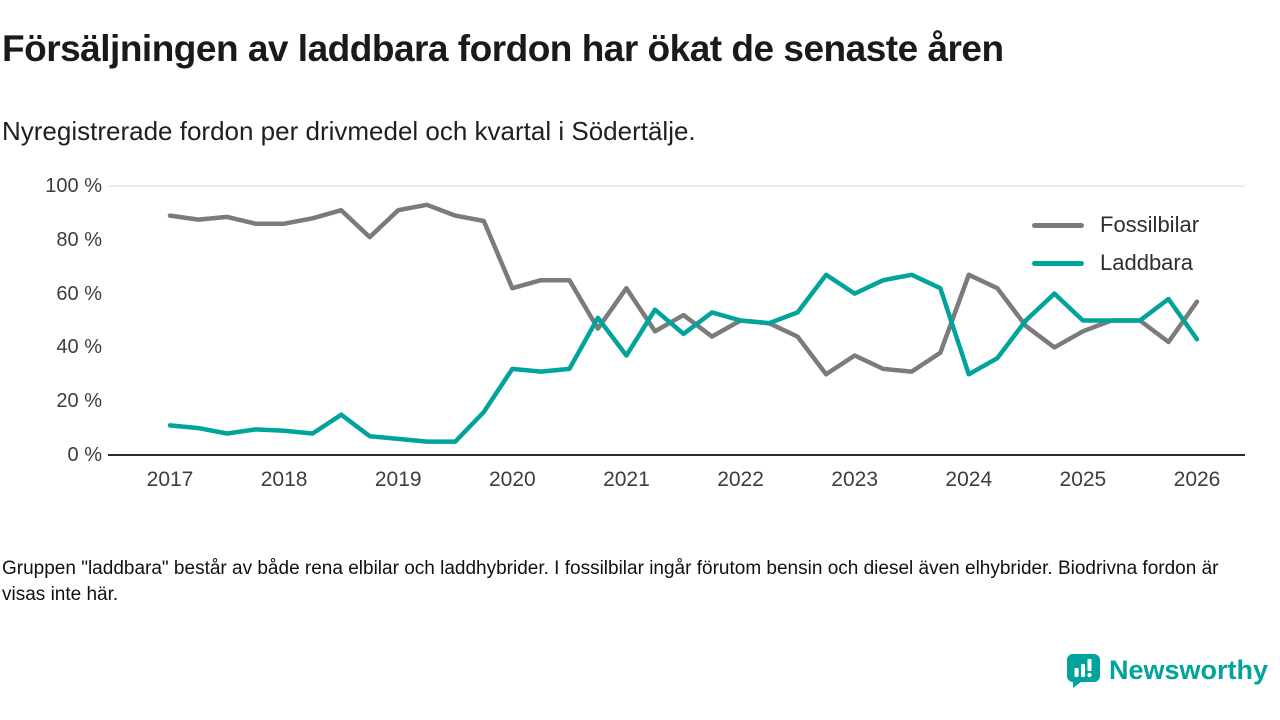 Image resolution: width=1280 pixels, height=720 pixels. Describe the element at coordinates (1083, 479) in the screenshot. I see `x-axis-label: 2025` at that location.